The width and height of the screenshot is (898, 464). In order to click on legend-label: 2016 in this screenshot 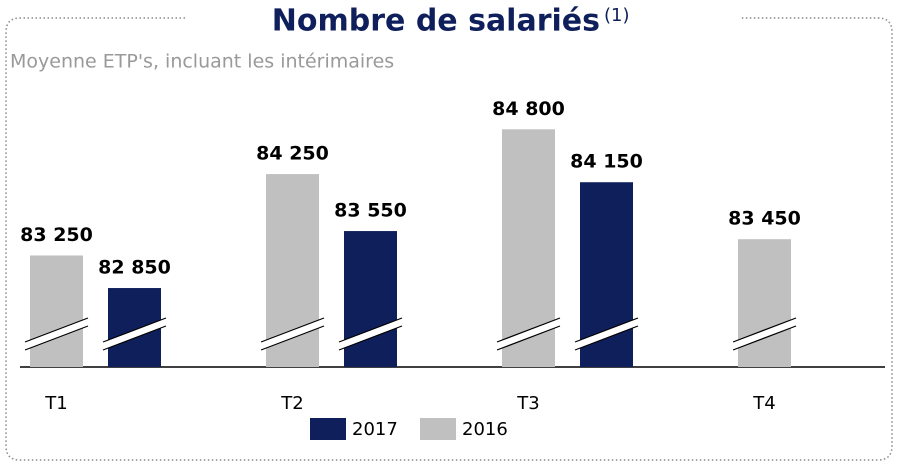, I will do `click(485, 429)`.